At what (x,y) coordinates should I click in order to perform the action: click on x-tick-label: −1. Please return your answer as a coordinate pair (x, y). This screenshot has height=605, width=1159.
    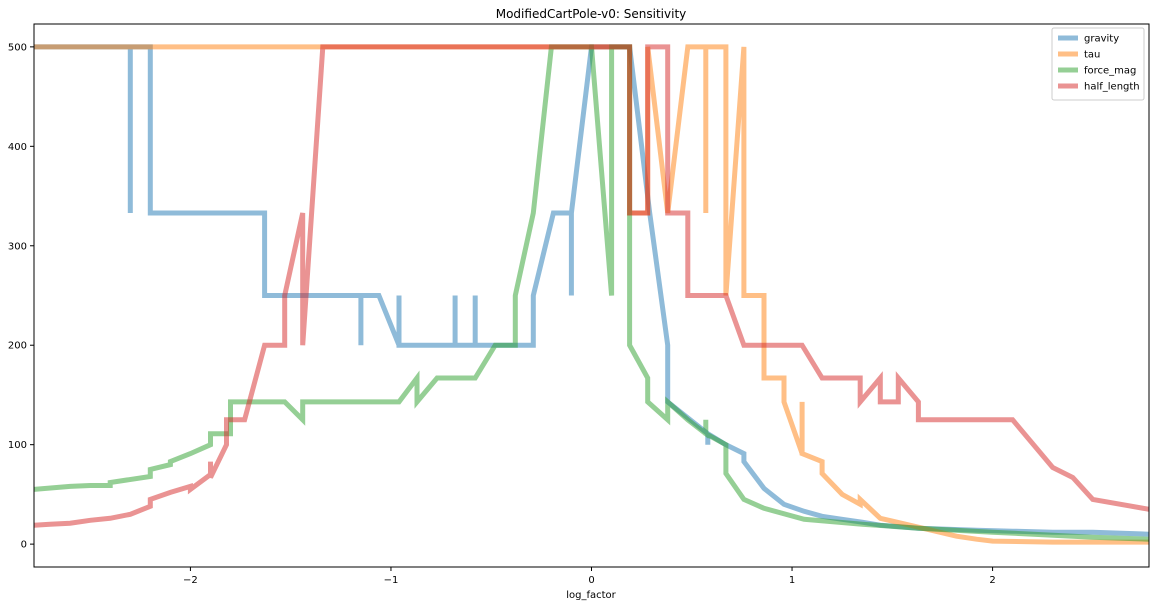
    Looking at the image, I should click on (391, 580).